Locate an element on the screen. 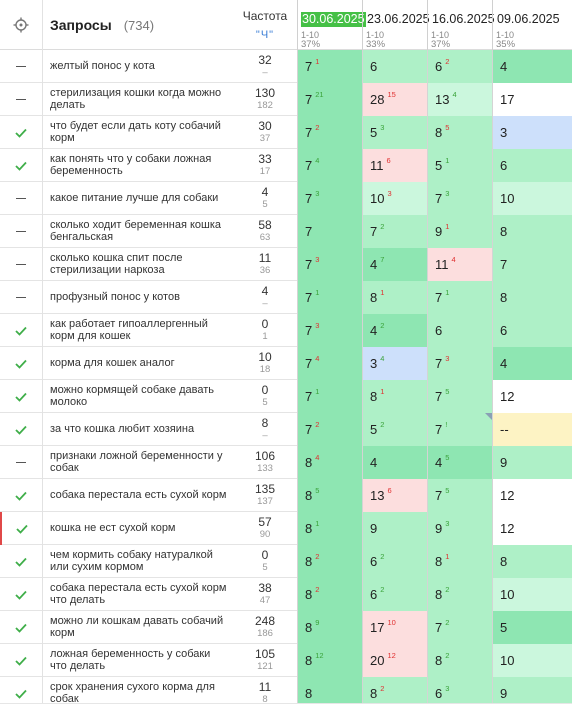 The image size is (572, 714). position-cell: 7 21 is located at coordinates (329, 99).